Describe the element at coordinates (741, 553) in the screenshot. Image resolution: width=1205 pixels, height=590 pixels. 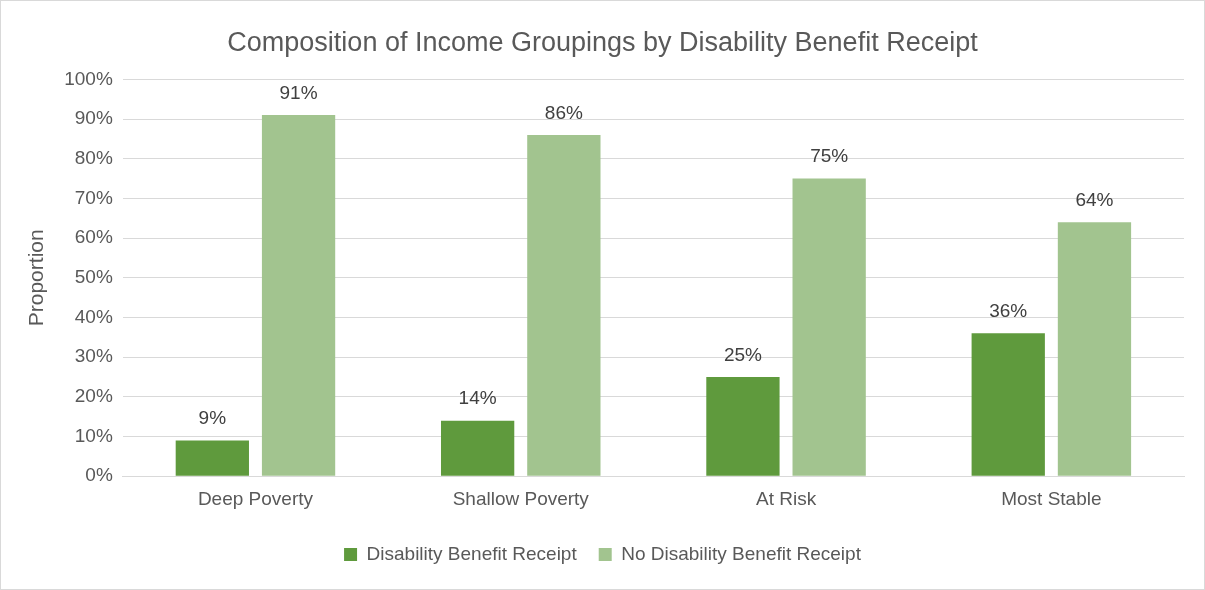
I see `legend-label: No Disability Benefit Receipt` at that location.